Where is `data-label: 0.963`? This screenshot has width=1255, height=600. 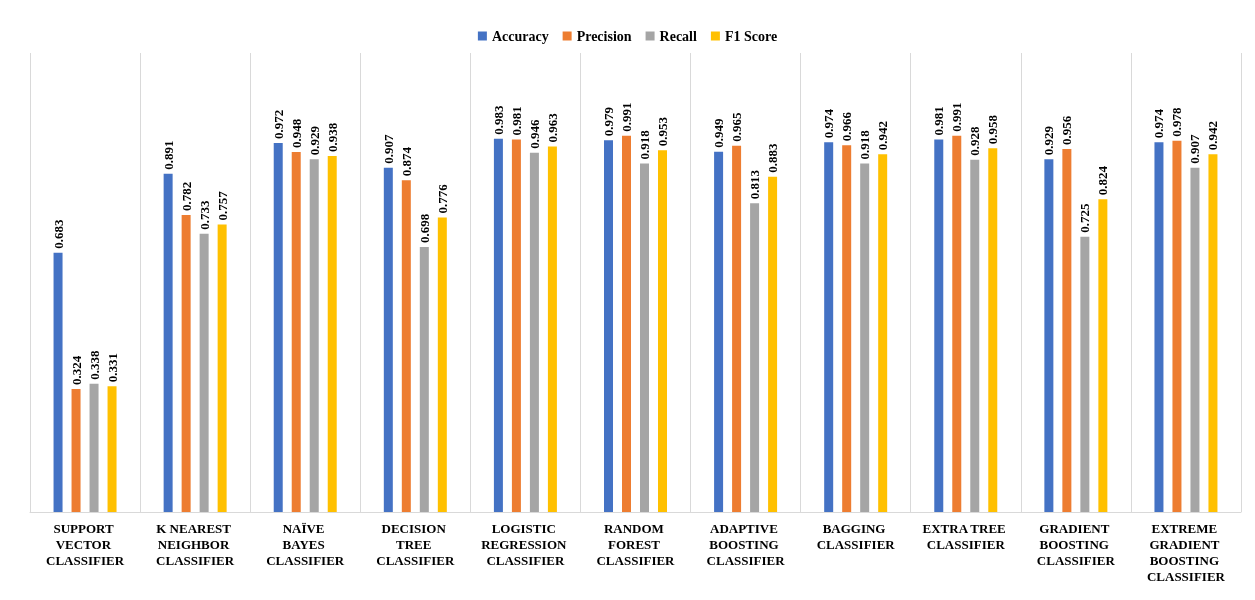 data-label: 0.963 is located at coordinates (552, 127).